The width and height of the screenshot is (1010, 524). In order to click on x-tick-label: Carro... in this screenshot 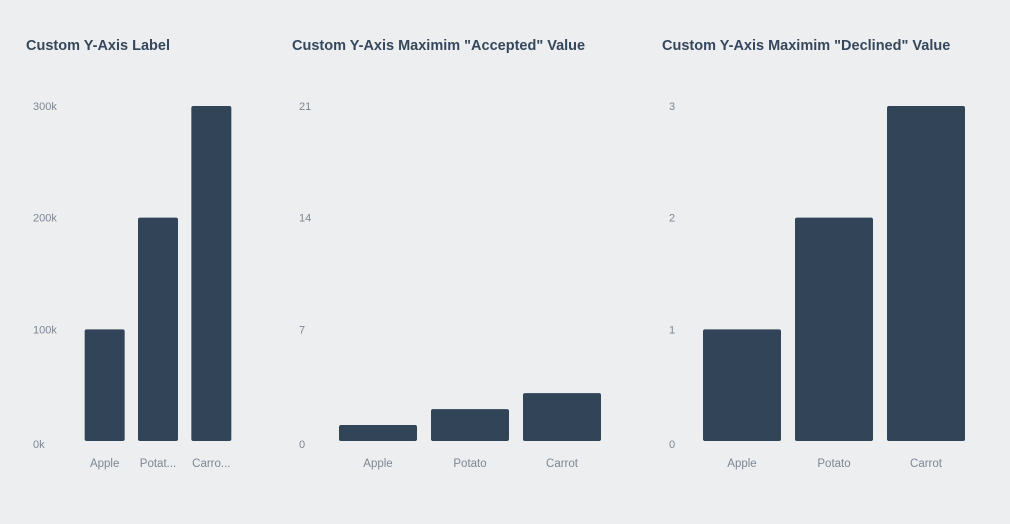, I will do `click(211, 464)`.